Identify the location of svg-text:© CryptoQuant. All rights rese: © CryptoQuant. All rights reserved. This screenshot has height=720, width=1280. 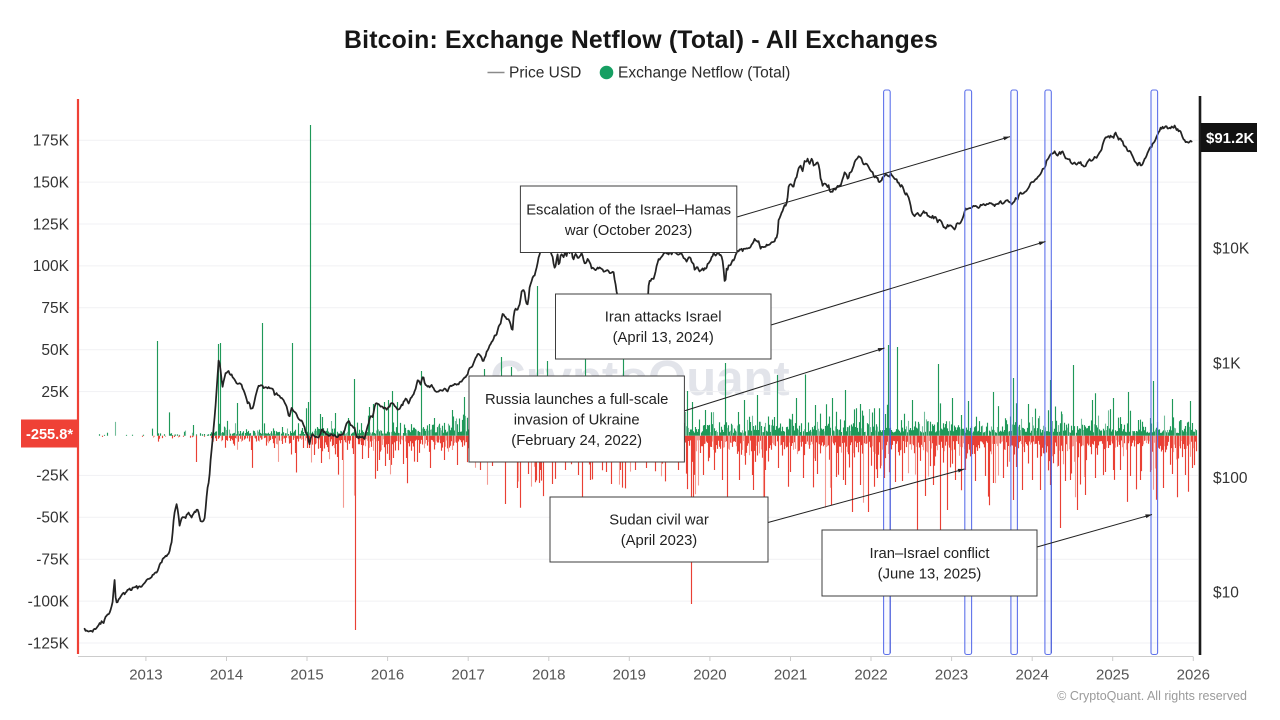
(1152, 696).